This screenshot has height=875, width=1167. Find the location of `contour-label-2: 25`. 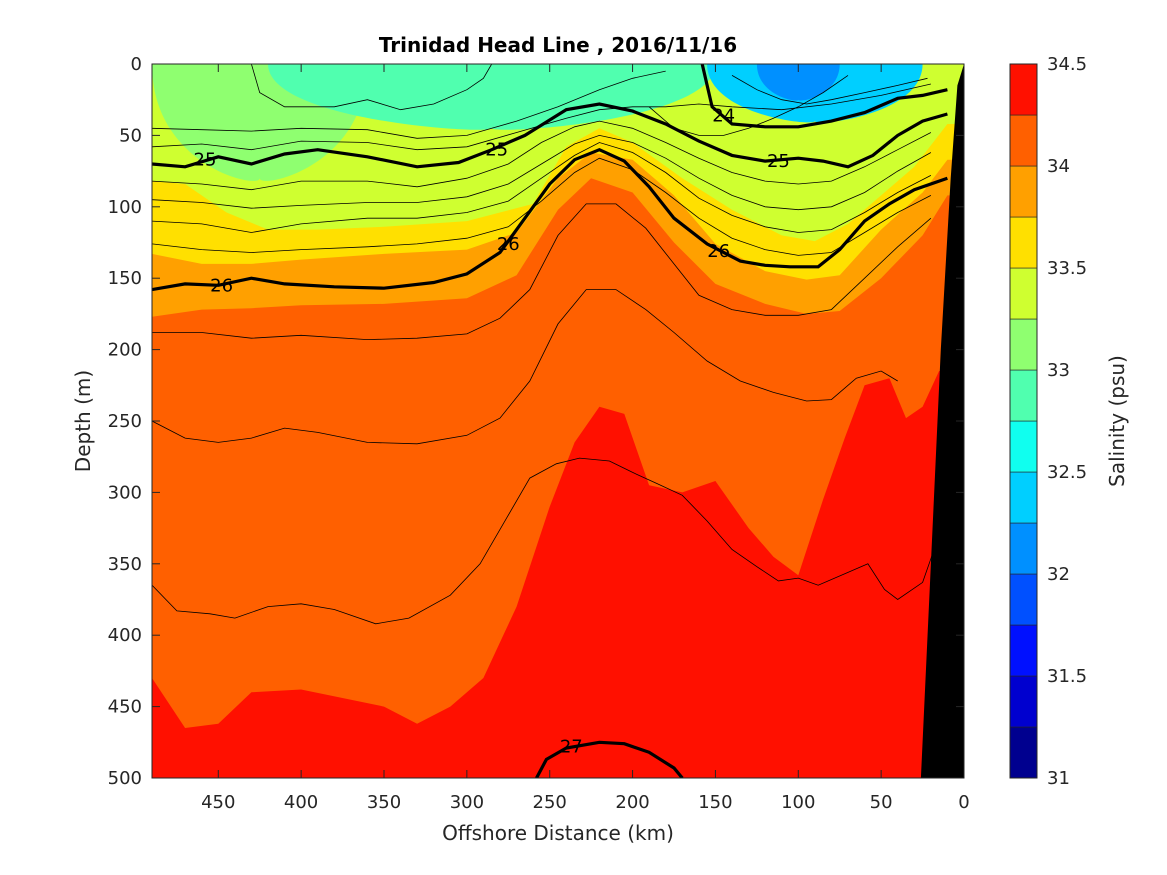

contour-label-2: 25 is located at coordinates (205, 160).